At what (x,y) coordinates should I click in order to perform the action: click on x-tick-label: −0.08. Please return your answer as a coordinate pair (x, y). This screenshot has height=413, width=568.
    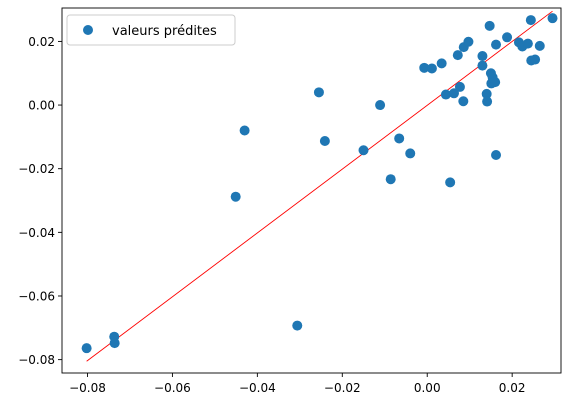
    Looking at the image, I should click on (87, 388).